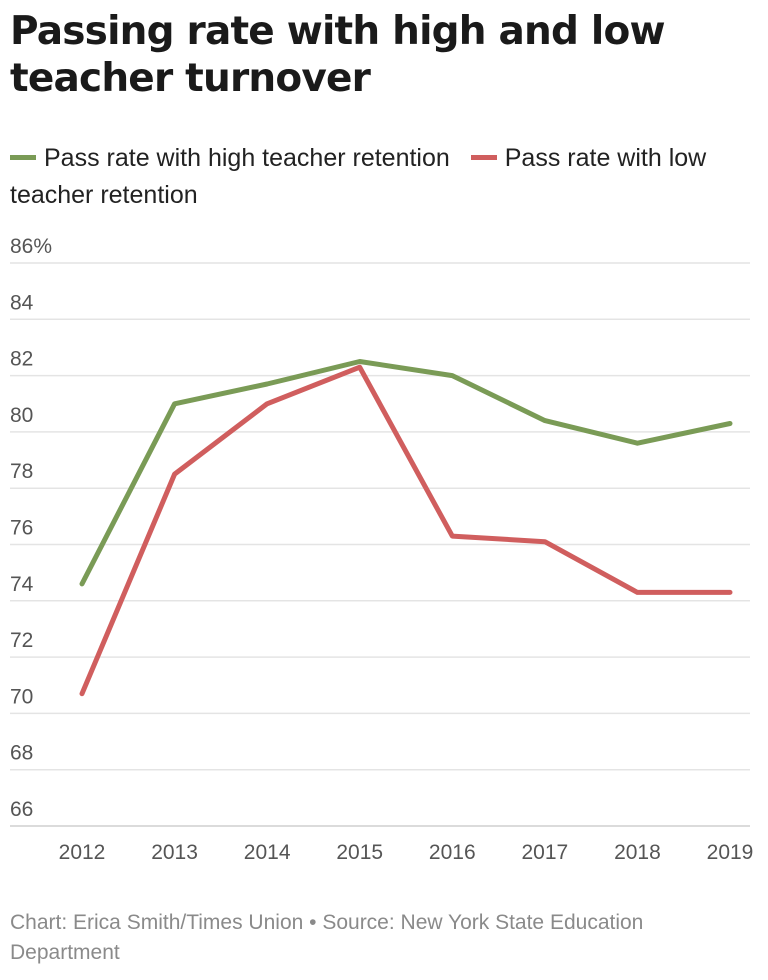  I want to click on legend-item-low-retention: Pass rate with low teacher retention, so click(358, 176).